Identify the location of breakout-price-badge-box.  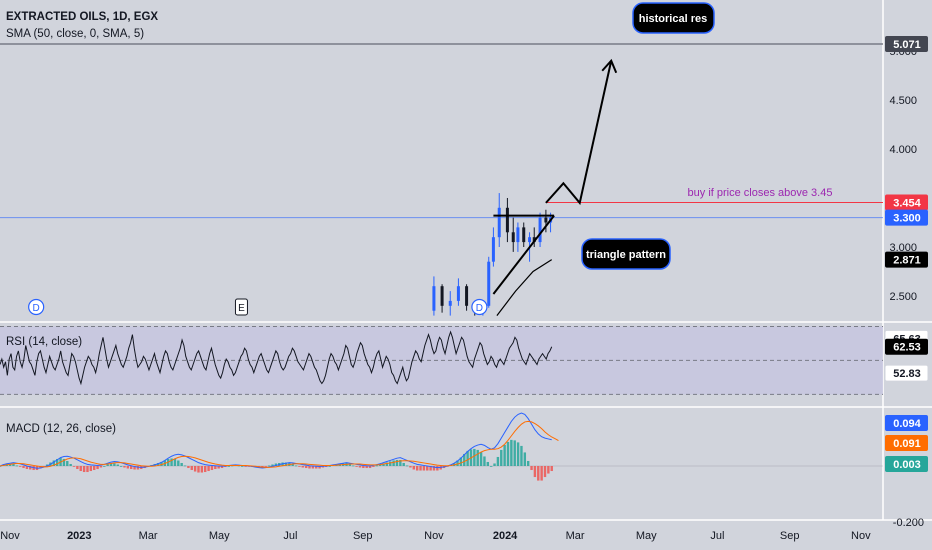
(906, 202).